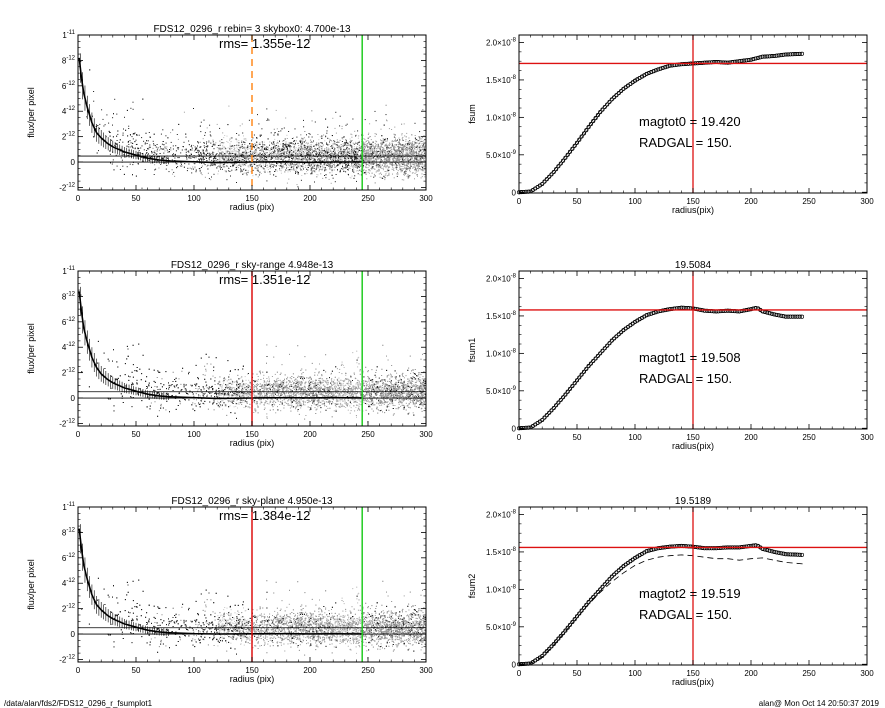 This screenshot has width=885, height=708. Describe the element at coordinates (501, 316) in the screenshot. I see `y-tick-label: 1.5×10⁻⁸` at that location.